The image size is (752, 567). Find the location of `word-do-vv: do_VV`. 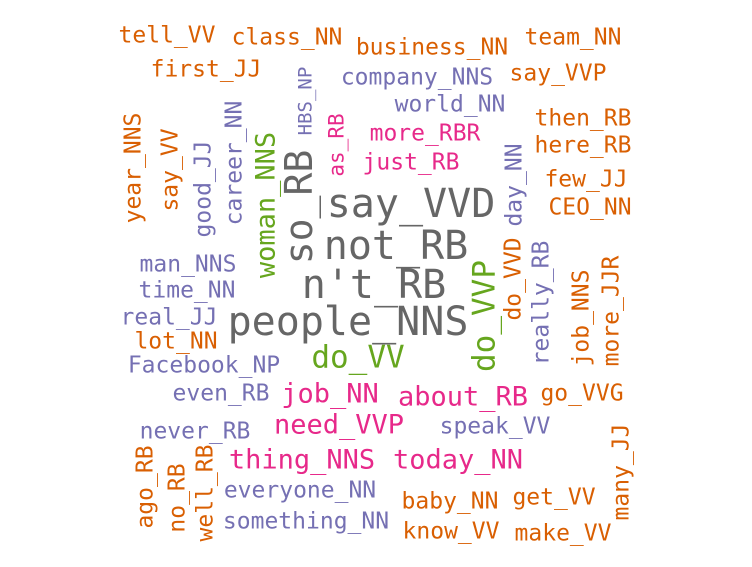

word-do-vv: do_VV is located at coordinates (358, 357).